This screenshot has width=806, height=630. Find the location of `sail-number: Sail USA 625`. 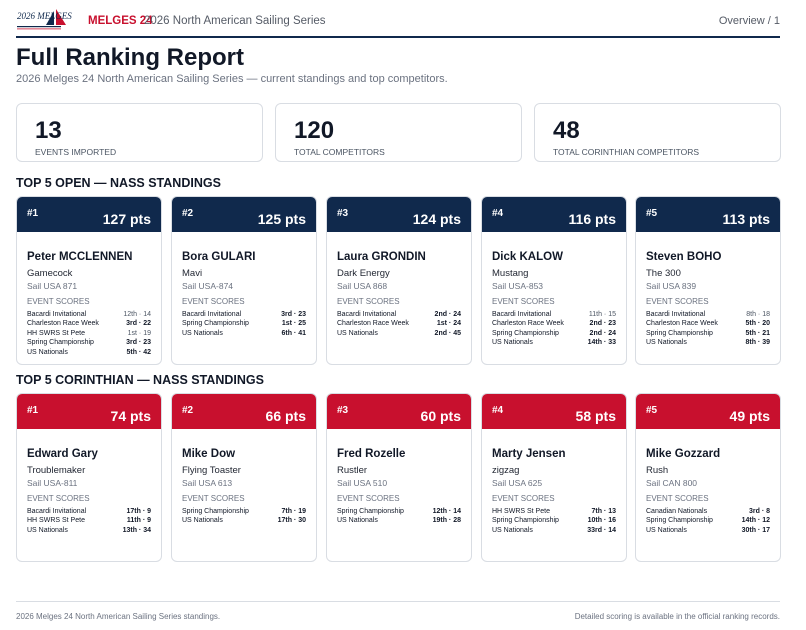

sail-number: Sail USA 625 is located at coordinates (517, 483).